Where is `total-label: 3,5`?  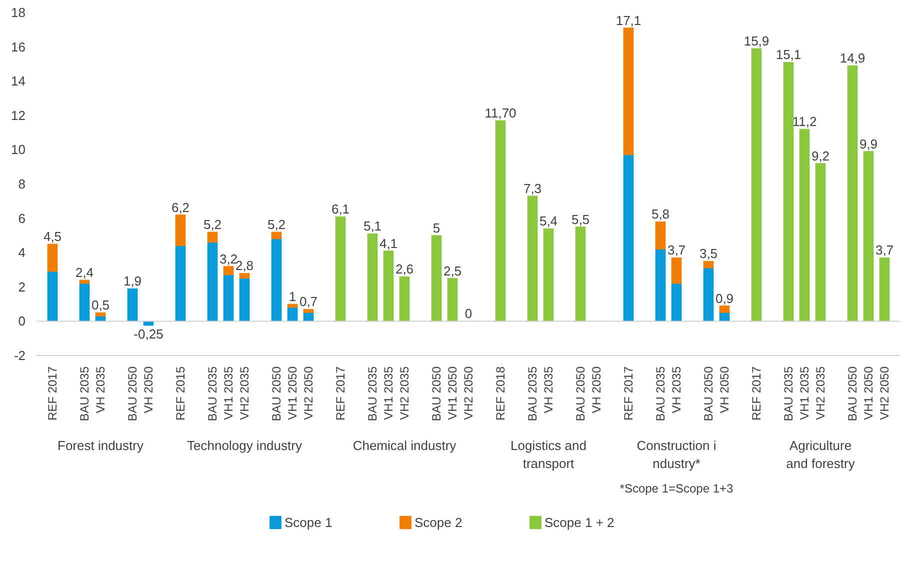 total-label: 3,5 is located at coordinates (708, 254).